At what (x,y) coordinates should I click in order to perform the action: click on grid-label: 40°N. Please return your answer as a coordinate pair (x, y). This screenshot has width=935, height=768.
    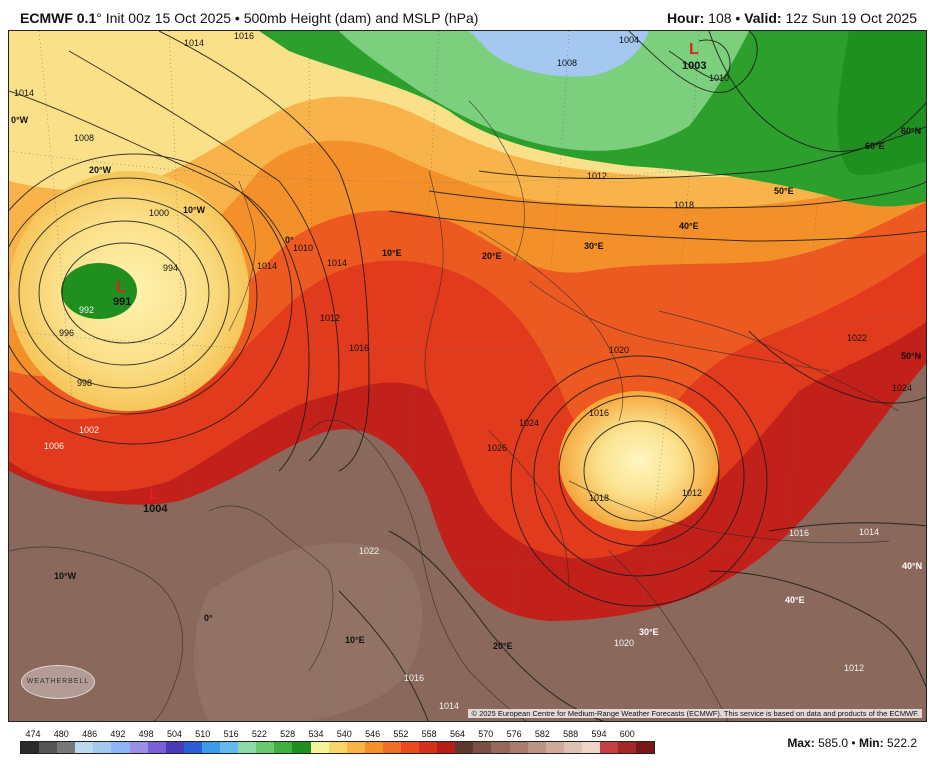
    Looking at the image, I should click on (912, 566).